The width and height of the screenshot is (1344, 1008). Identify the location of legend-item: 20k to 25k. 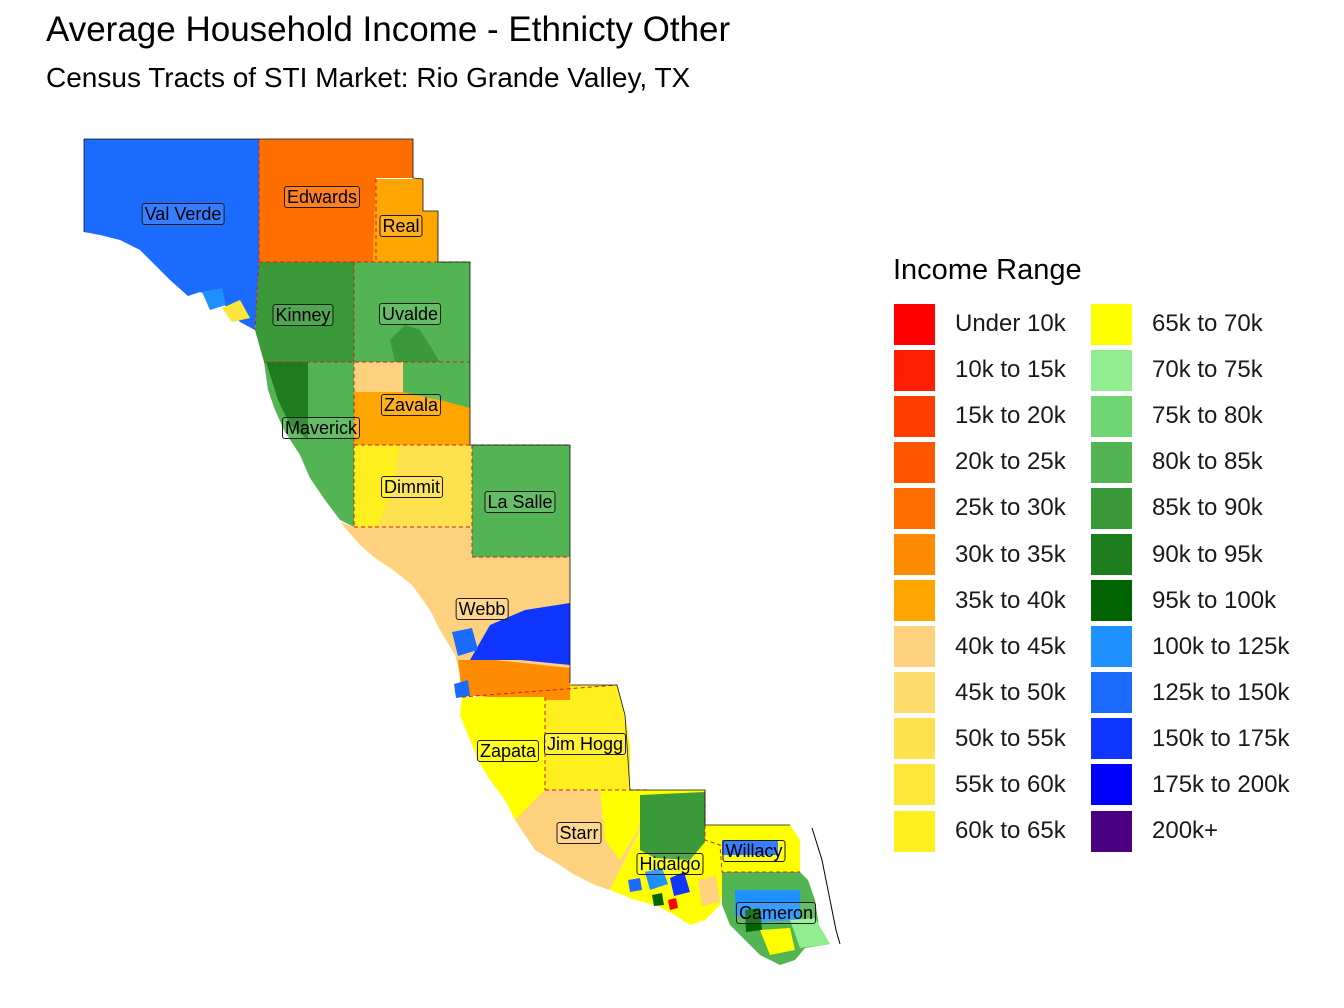
(991, 462).